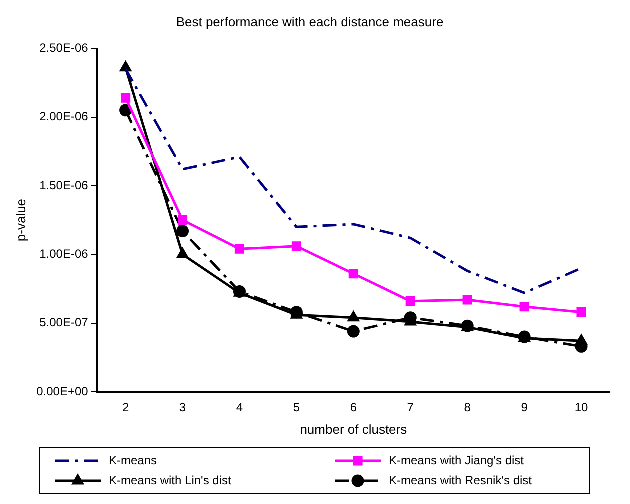  Describe the element at coordinates (64, 185) in the screenshot. I see `y-tick-label: 1.50E-06` at that location.